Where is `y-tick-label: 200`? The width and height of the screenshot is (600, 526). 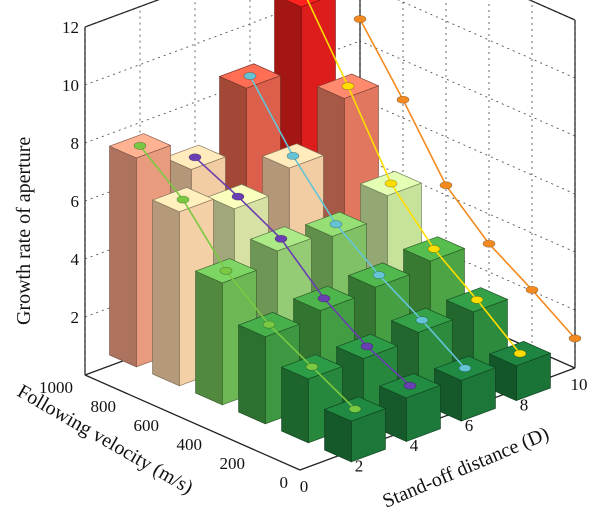
y-tick-label: 200 is located at coordinates (233, 463).